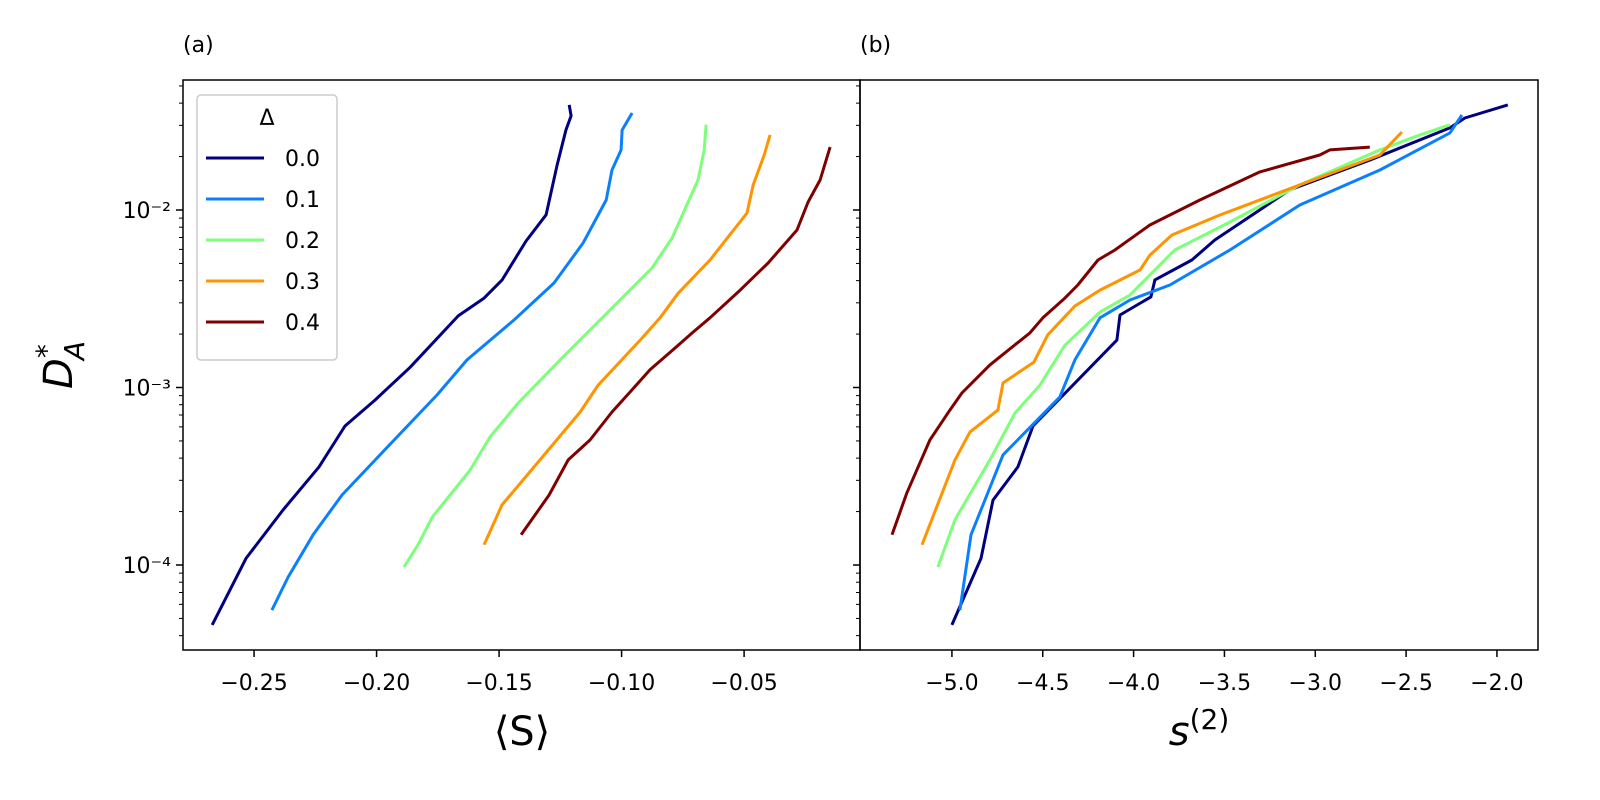  I want to click on y-tick-label: 10⁻³, so click(147, 389).